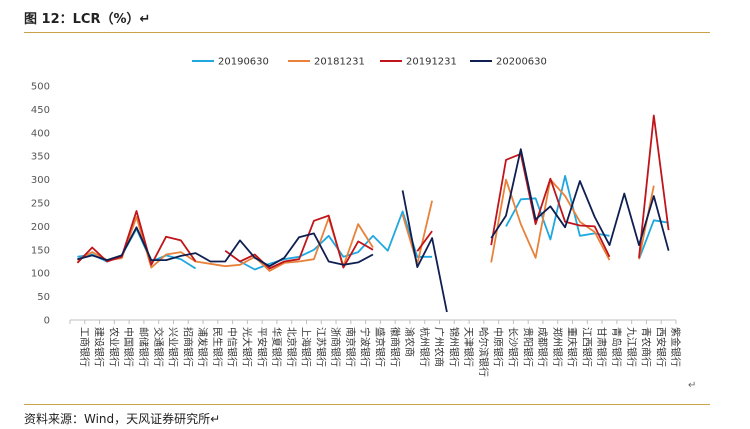 This screenshot has height=429, width=750. I want to click on x-tick-label: 哈尔滨银行, so click(483, 352).